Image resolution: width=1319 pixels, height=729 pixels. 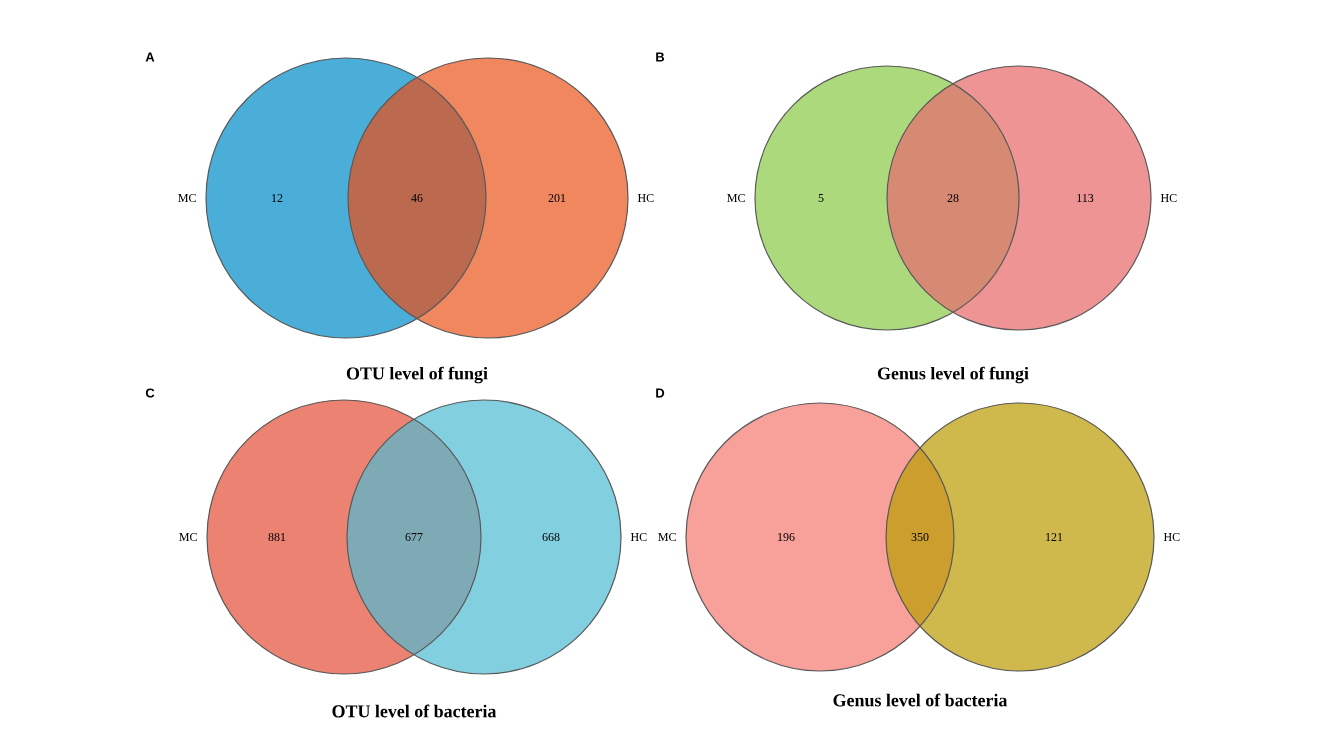 I want to click on text: D, so click(x=660, y=393).